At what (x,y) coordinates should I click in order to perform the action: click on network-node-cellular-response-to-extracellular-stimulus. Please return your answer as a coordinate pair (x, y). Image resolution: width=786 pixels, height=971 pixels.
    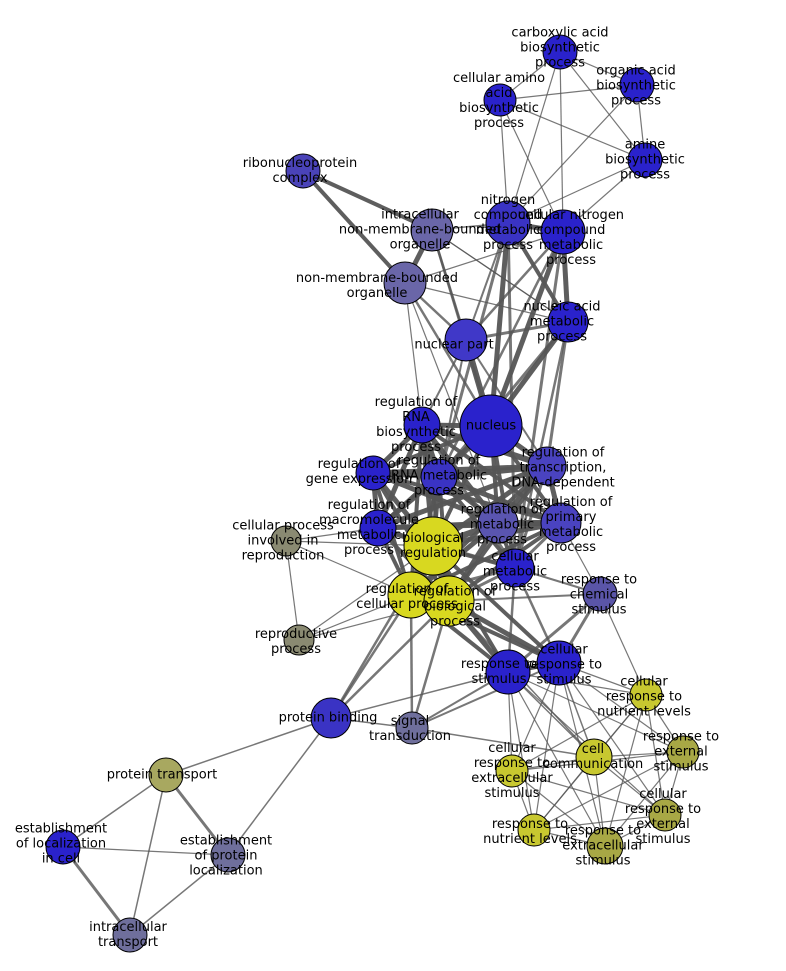
    Looking at the image, I should click on (512, 771).